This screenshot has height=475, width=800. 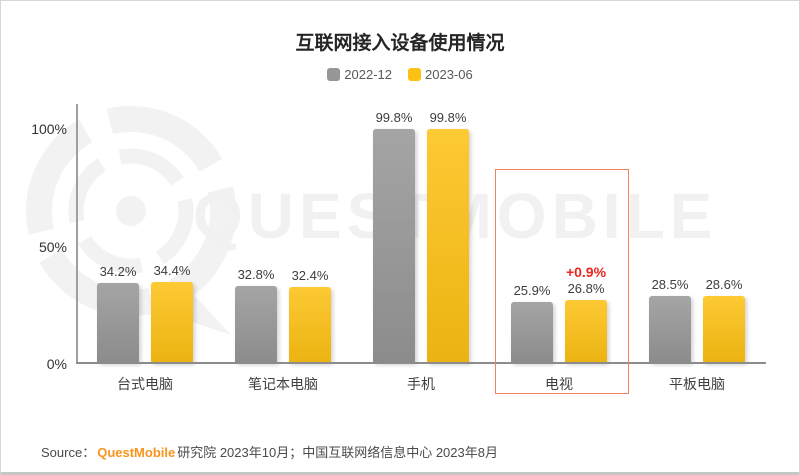 I want to click on category-labels: 台式电脑 笔记本电脑 手机 电视 平板电脑, so click(x=421, y=384).